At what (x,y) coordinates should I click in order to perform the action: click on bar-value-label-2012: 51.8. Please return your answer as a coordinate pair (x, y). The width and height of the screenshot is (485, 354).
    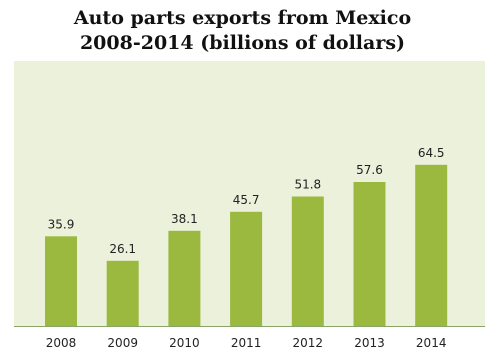
    Looking at the image, I should click on (307, 185).